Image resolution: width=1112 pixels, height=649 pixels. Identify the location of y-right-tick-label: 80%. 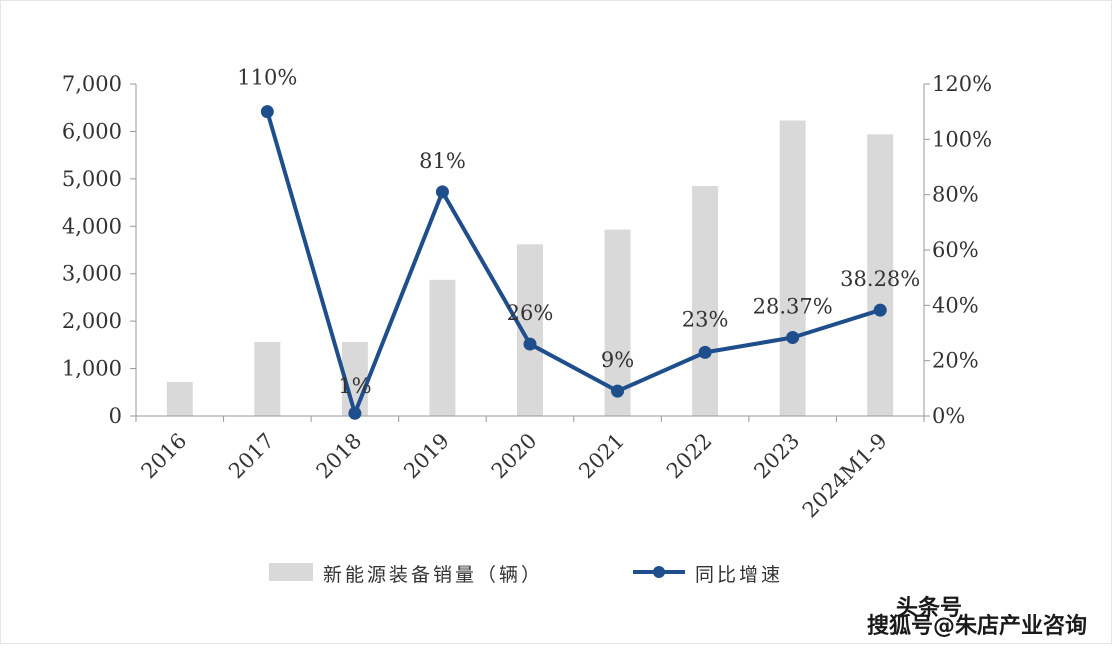
(955, 195).